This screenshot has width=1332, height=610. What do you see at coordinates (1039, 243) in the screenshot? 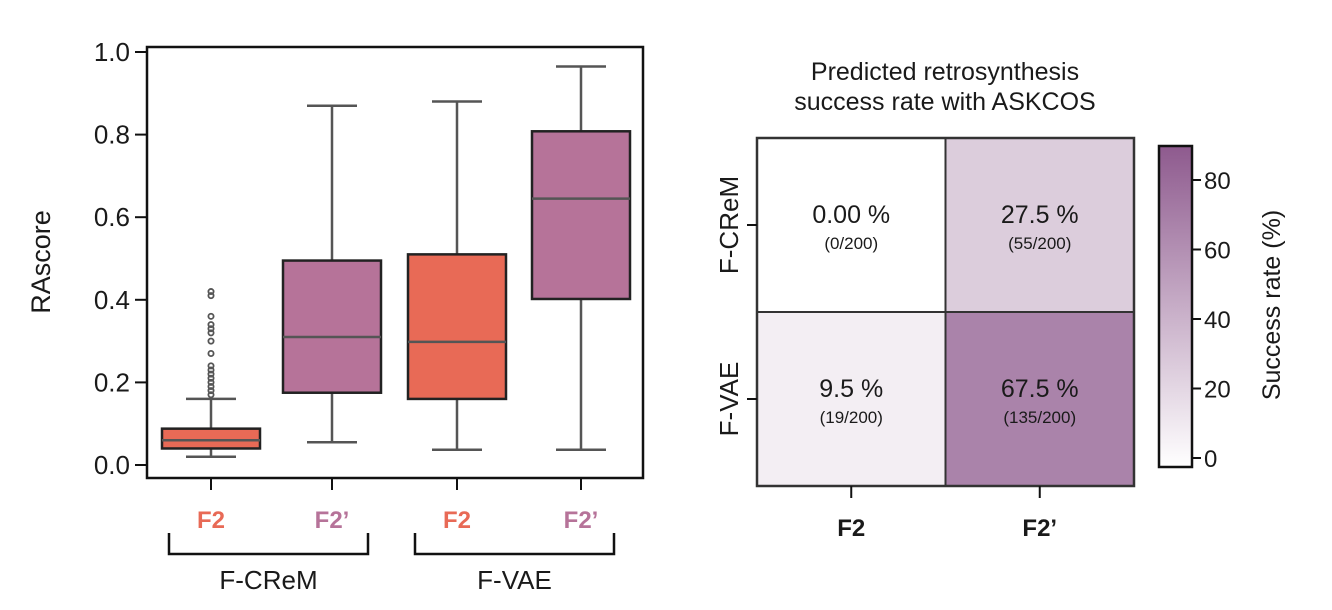
I see `cell-count-label: (55/200)` at bounding box center [1039, 243].